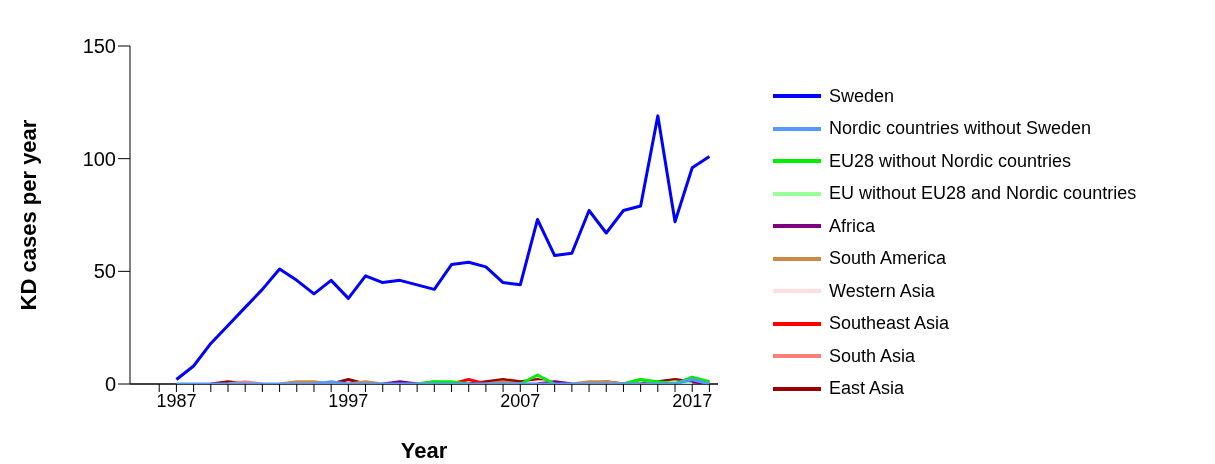 This screenshot has height=464, width=1215. I want to click on legend-label: East Asia, so click(867, 389).